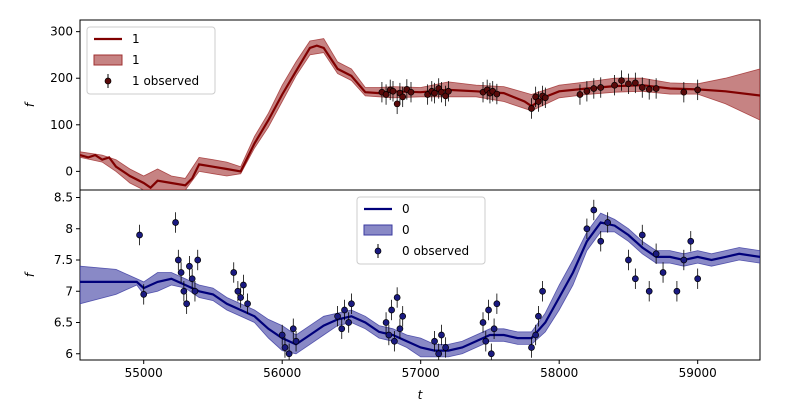 This screenshot has width=800, height=400. I want to click on top-legend: 1 1 1 observed, so click(151, 60).